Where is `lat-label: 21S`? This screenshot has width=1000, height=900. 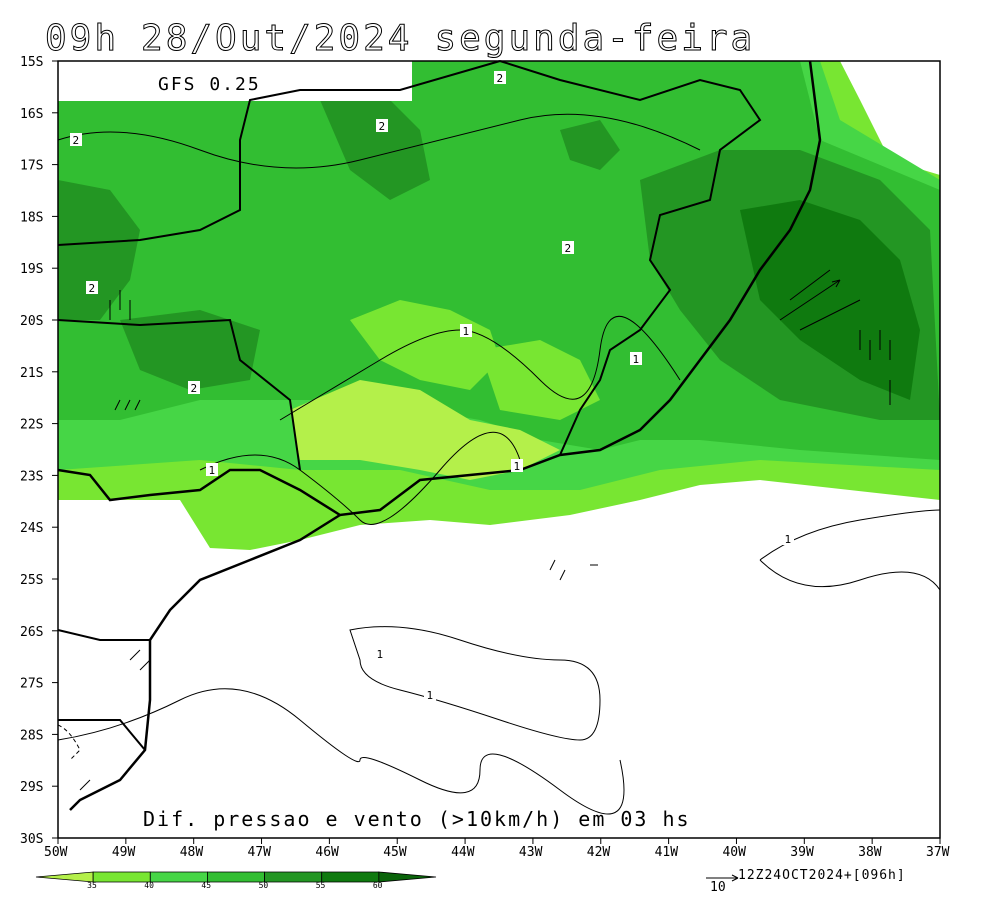
lat-label: 21S is located at coordinates (31, 373).